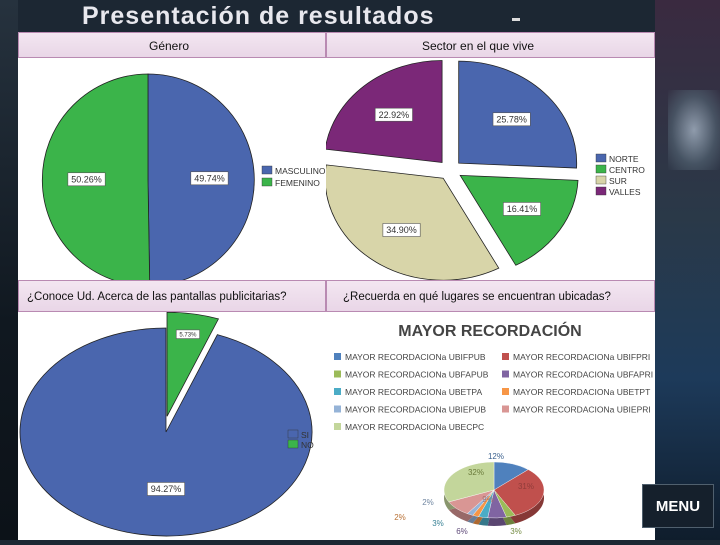  I want to click on recall-legend-item: MAYOR RECORDACIONa UBETPA, so click(408, 392).